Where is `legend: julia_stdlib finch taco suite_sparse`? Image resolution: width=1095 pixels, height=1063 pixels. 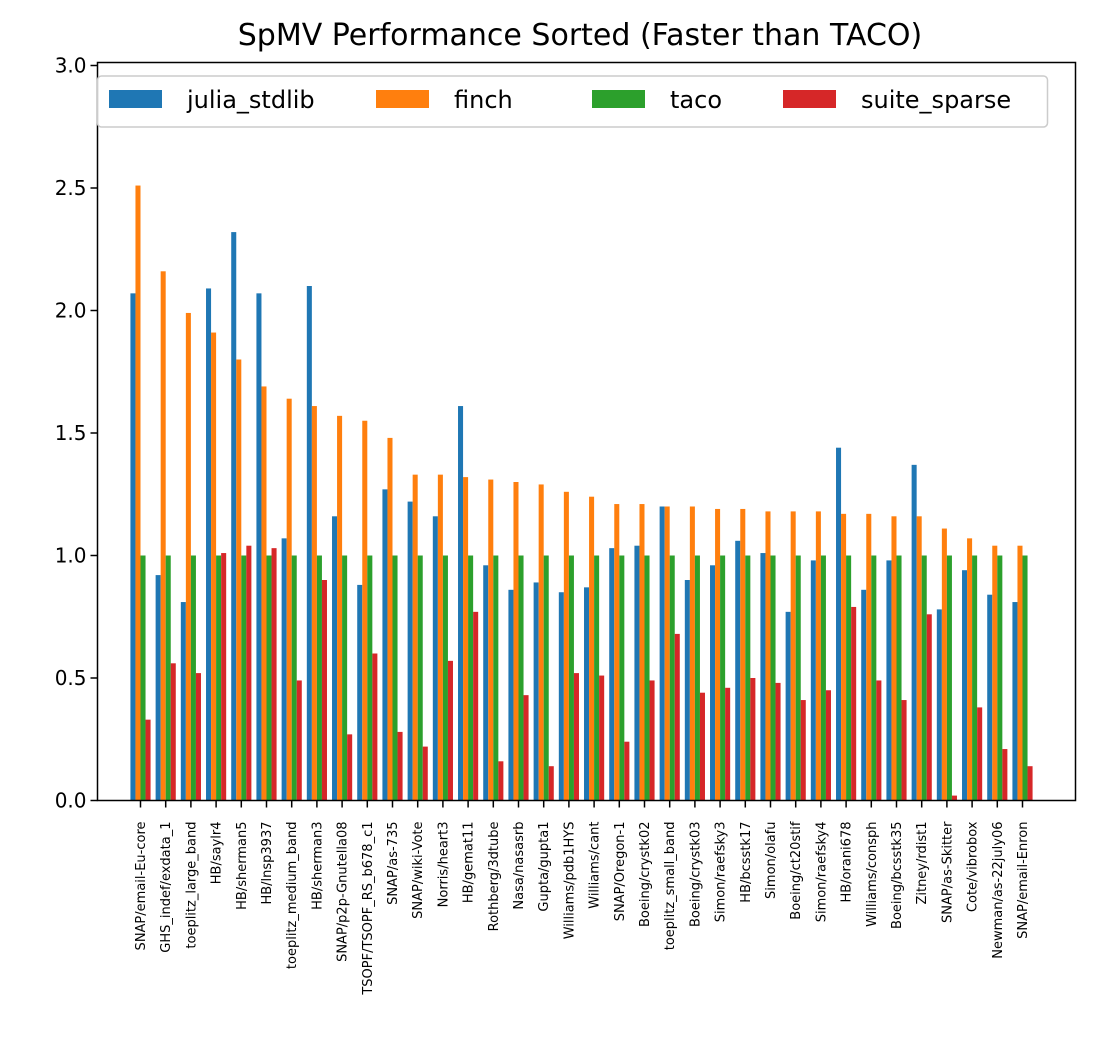 legend: julia_stdlib finch taco suite_sparse is located at coordinates (572, 101).